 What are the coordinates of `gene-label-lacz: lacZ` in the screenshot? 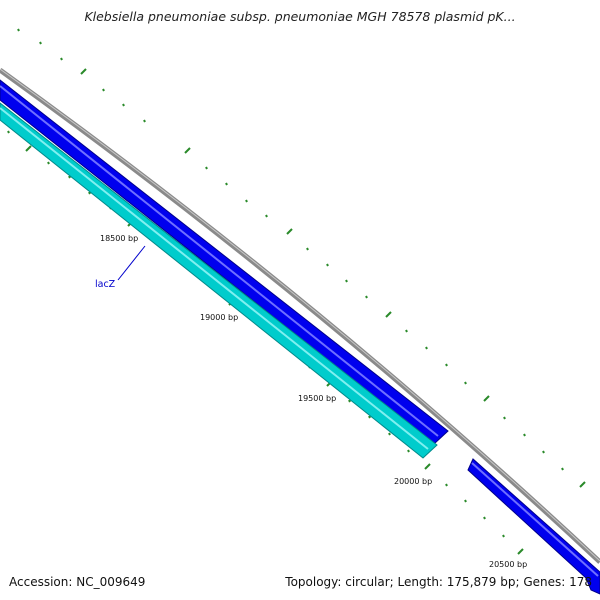 It's located at (105, 284).